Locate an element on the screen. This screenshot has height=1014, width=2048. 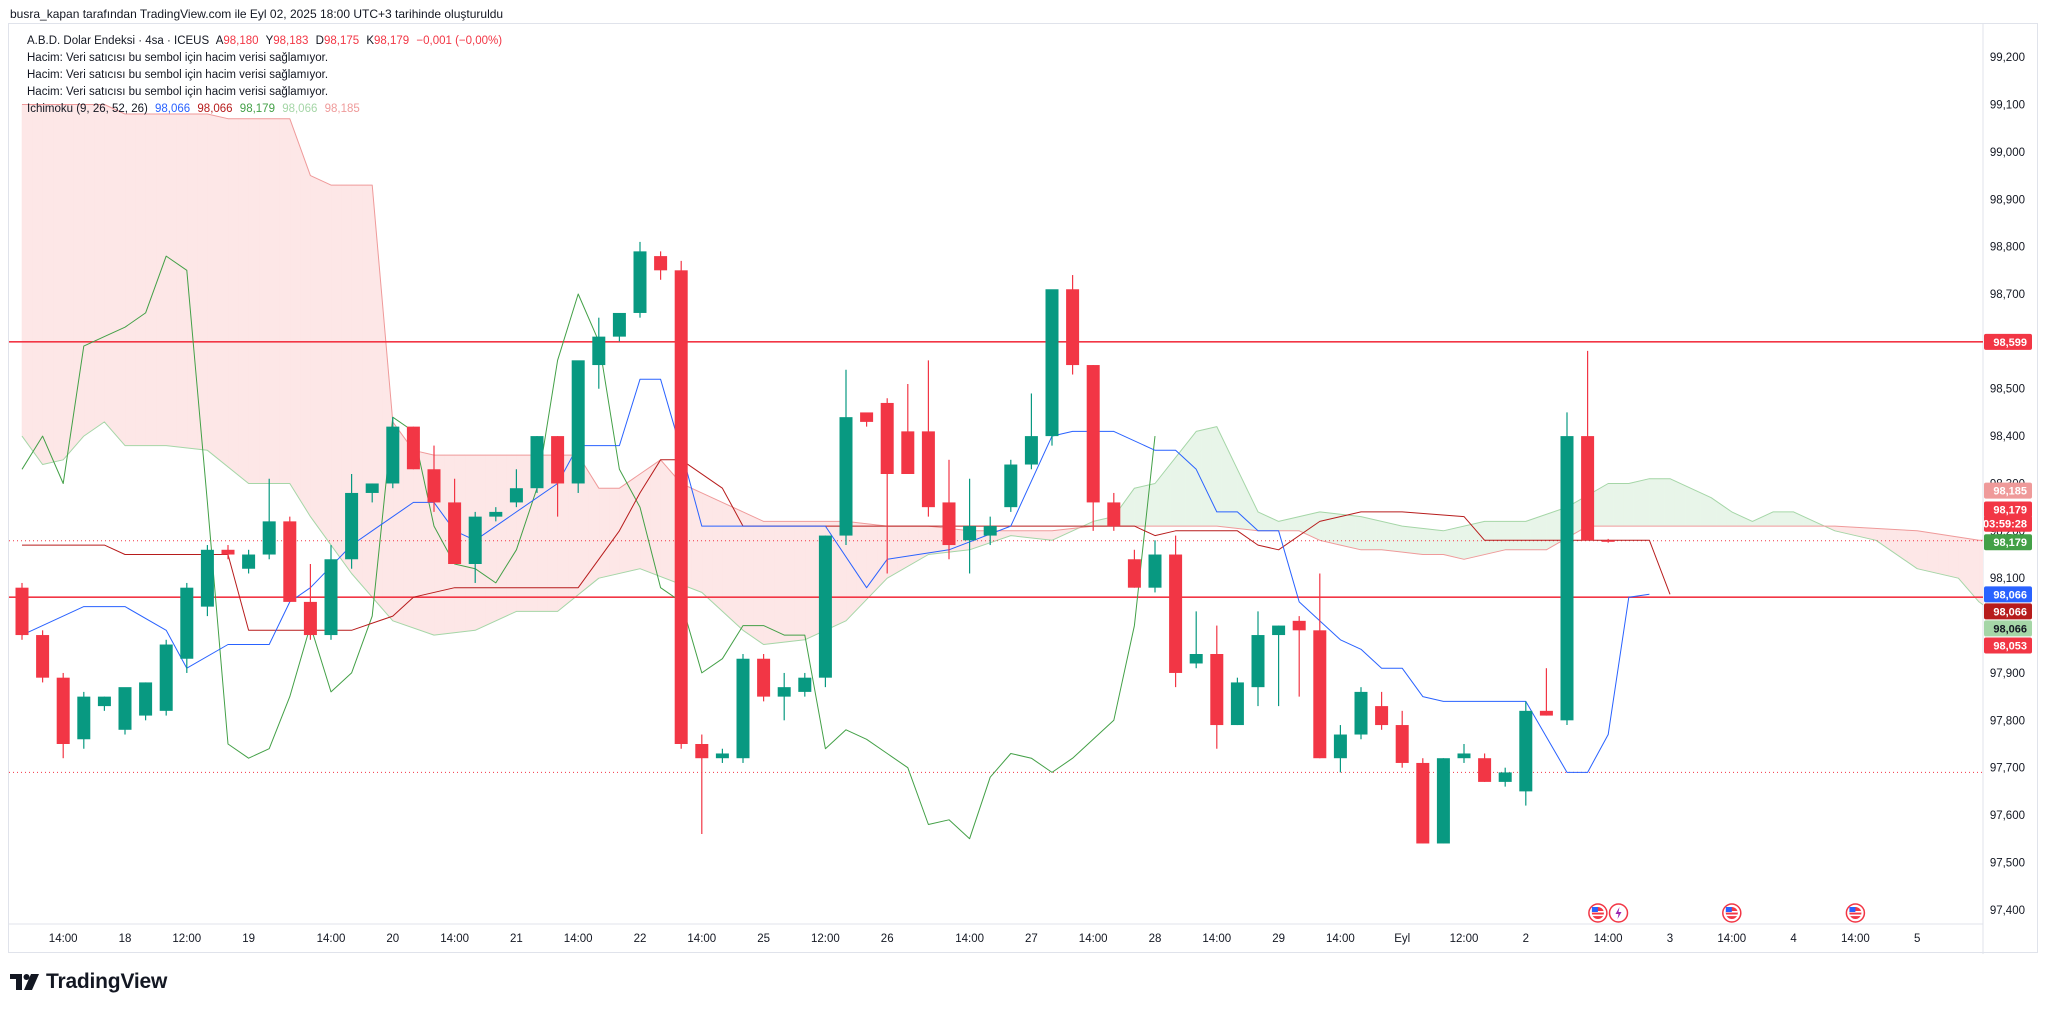
ichimoku-label: Ichimoku (9, 26, 52, 26) is located at coordinates (87, 109).